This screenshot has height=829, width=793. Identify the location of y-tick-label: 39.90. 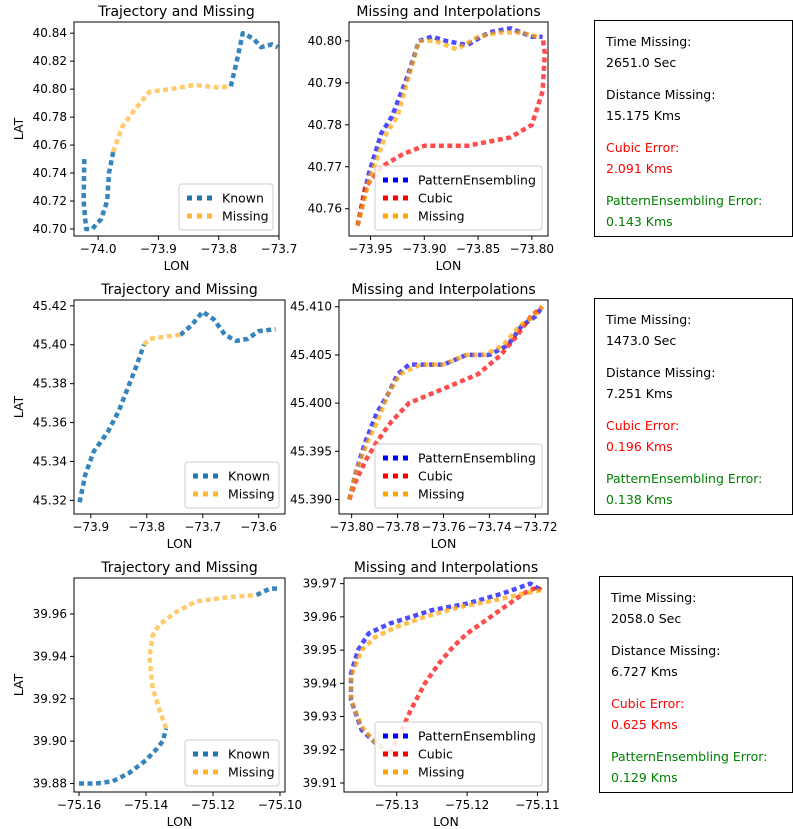
(50, 741).